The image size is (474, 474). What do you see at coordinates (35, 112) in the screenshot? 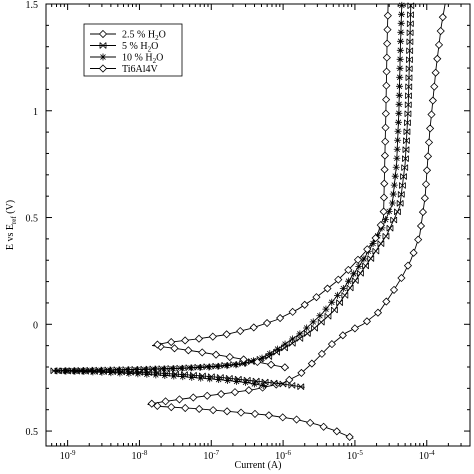
I see `y-tick-label: 1` at bounding box center [35, 112].